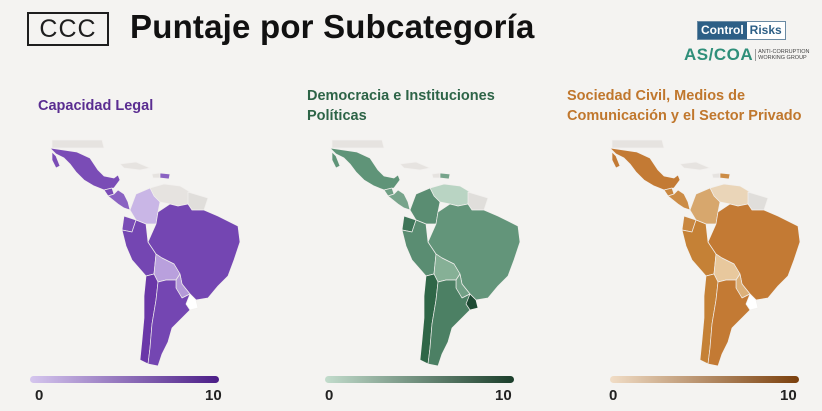  I want to click on control-risks-logo: Control Risks, so click(741, 30).